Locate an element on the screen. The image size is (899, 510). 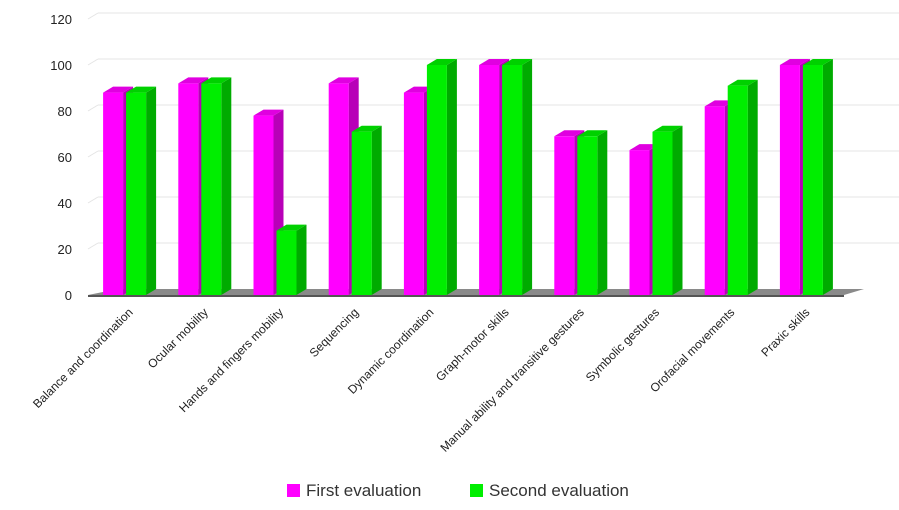
legend-label: First evaluation is located at coordinates (363, 490).